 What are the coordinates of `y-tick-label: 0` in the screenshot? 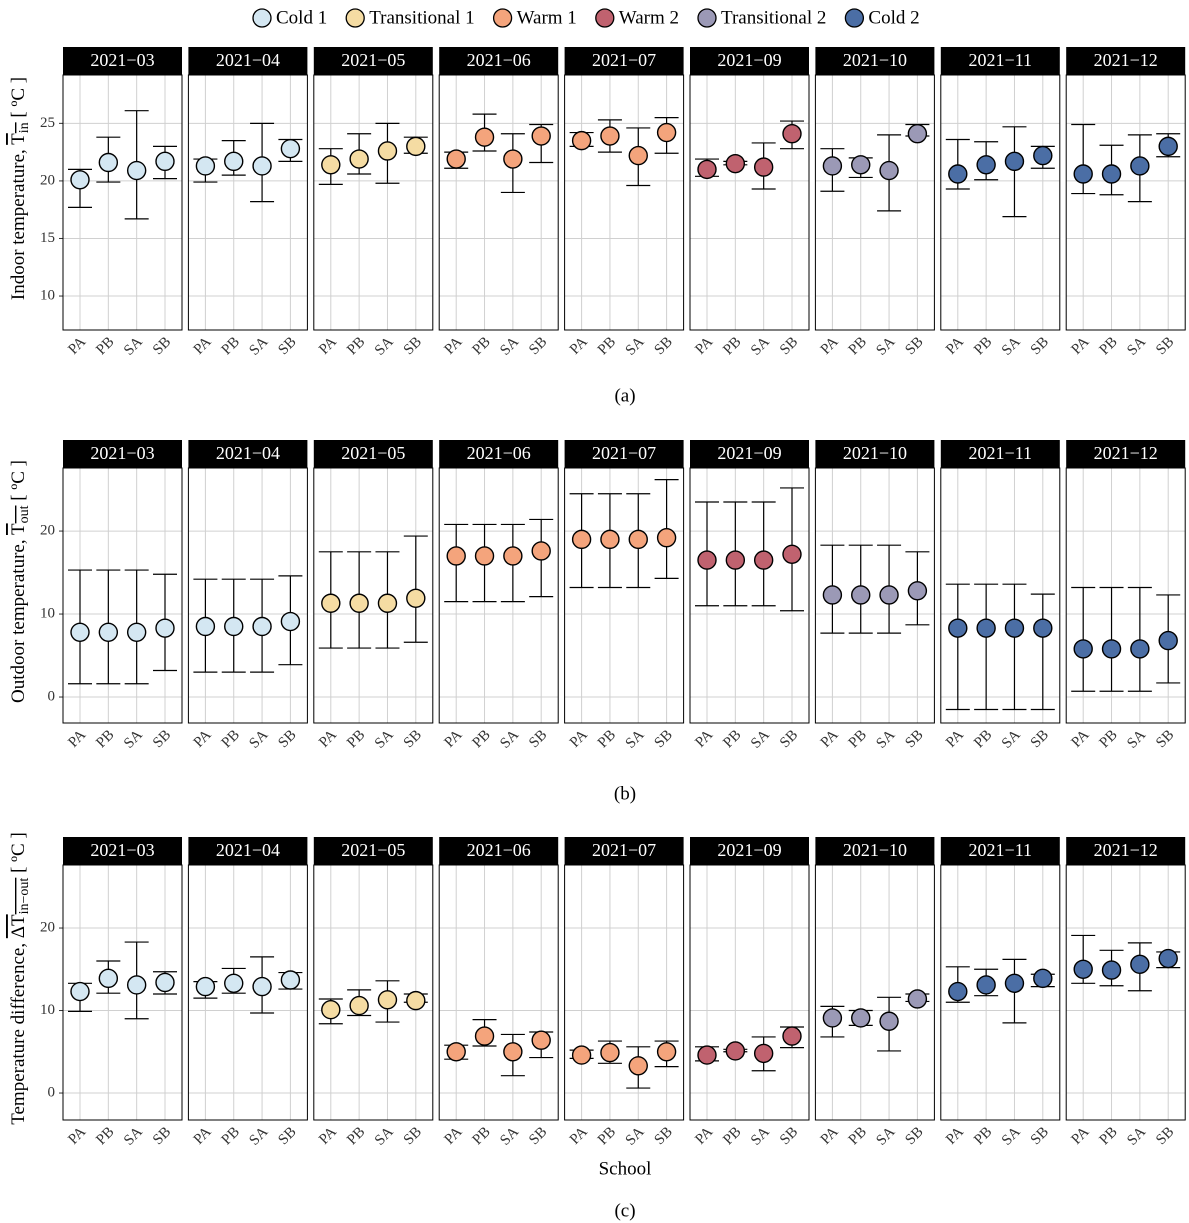 It's located at (52, 696).